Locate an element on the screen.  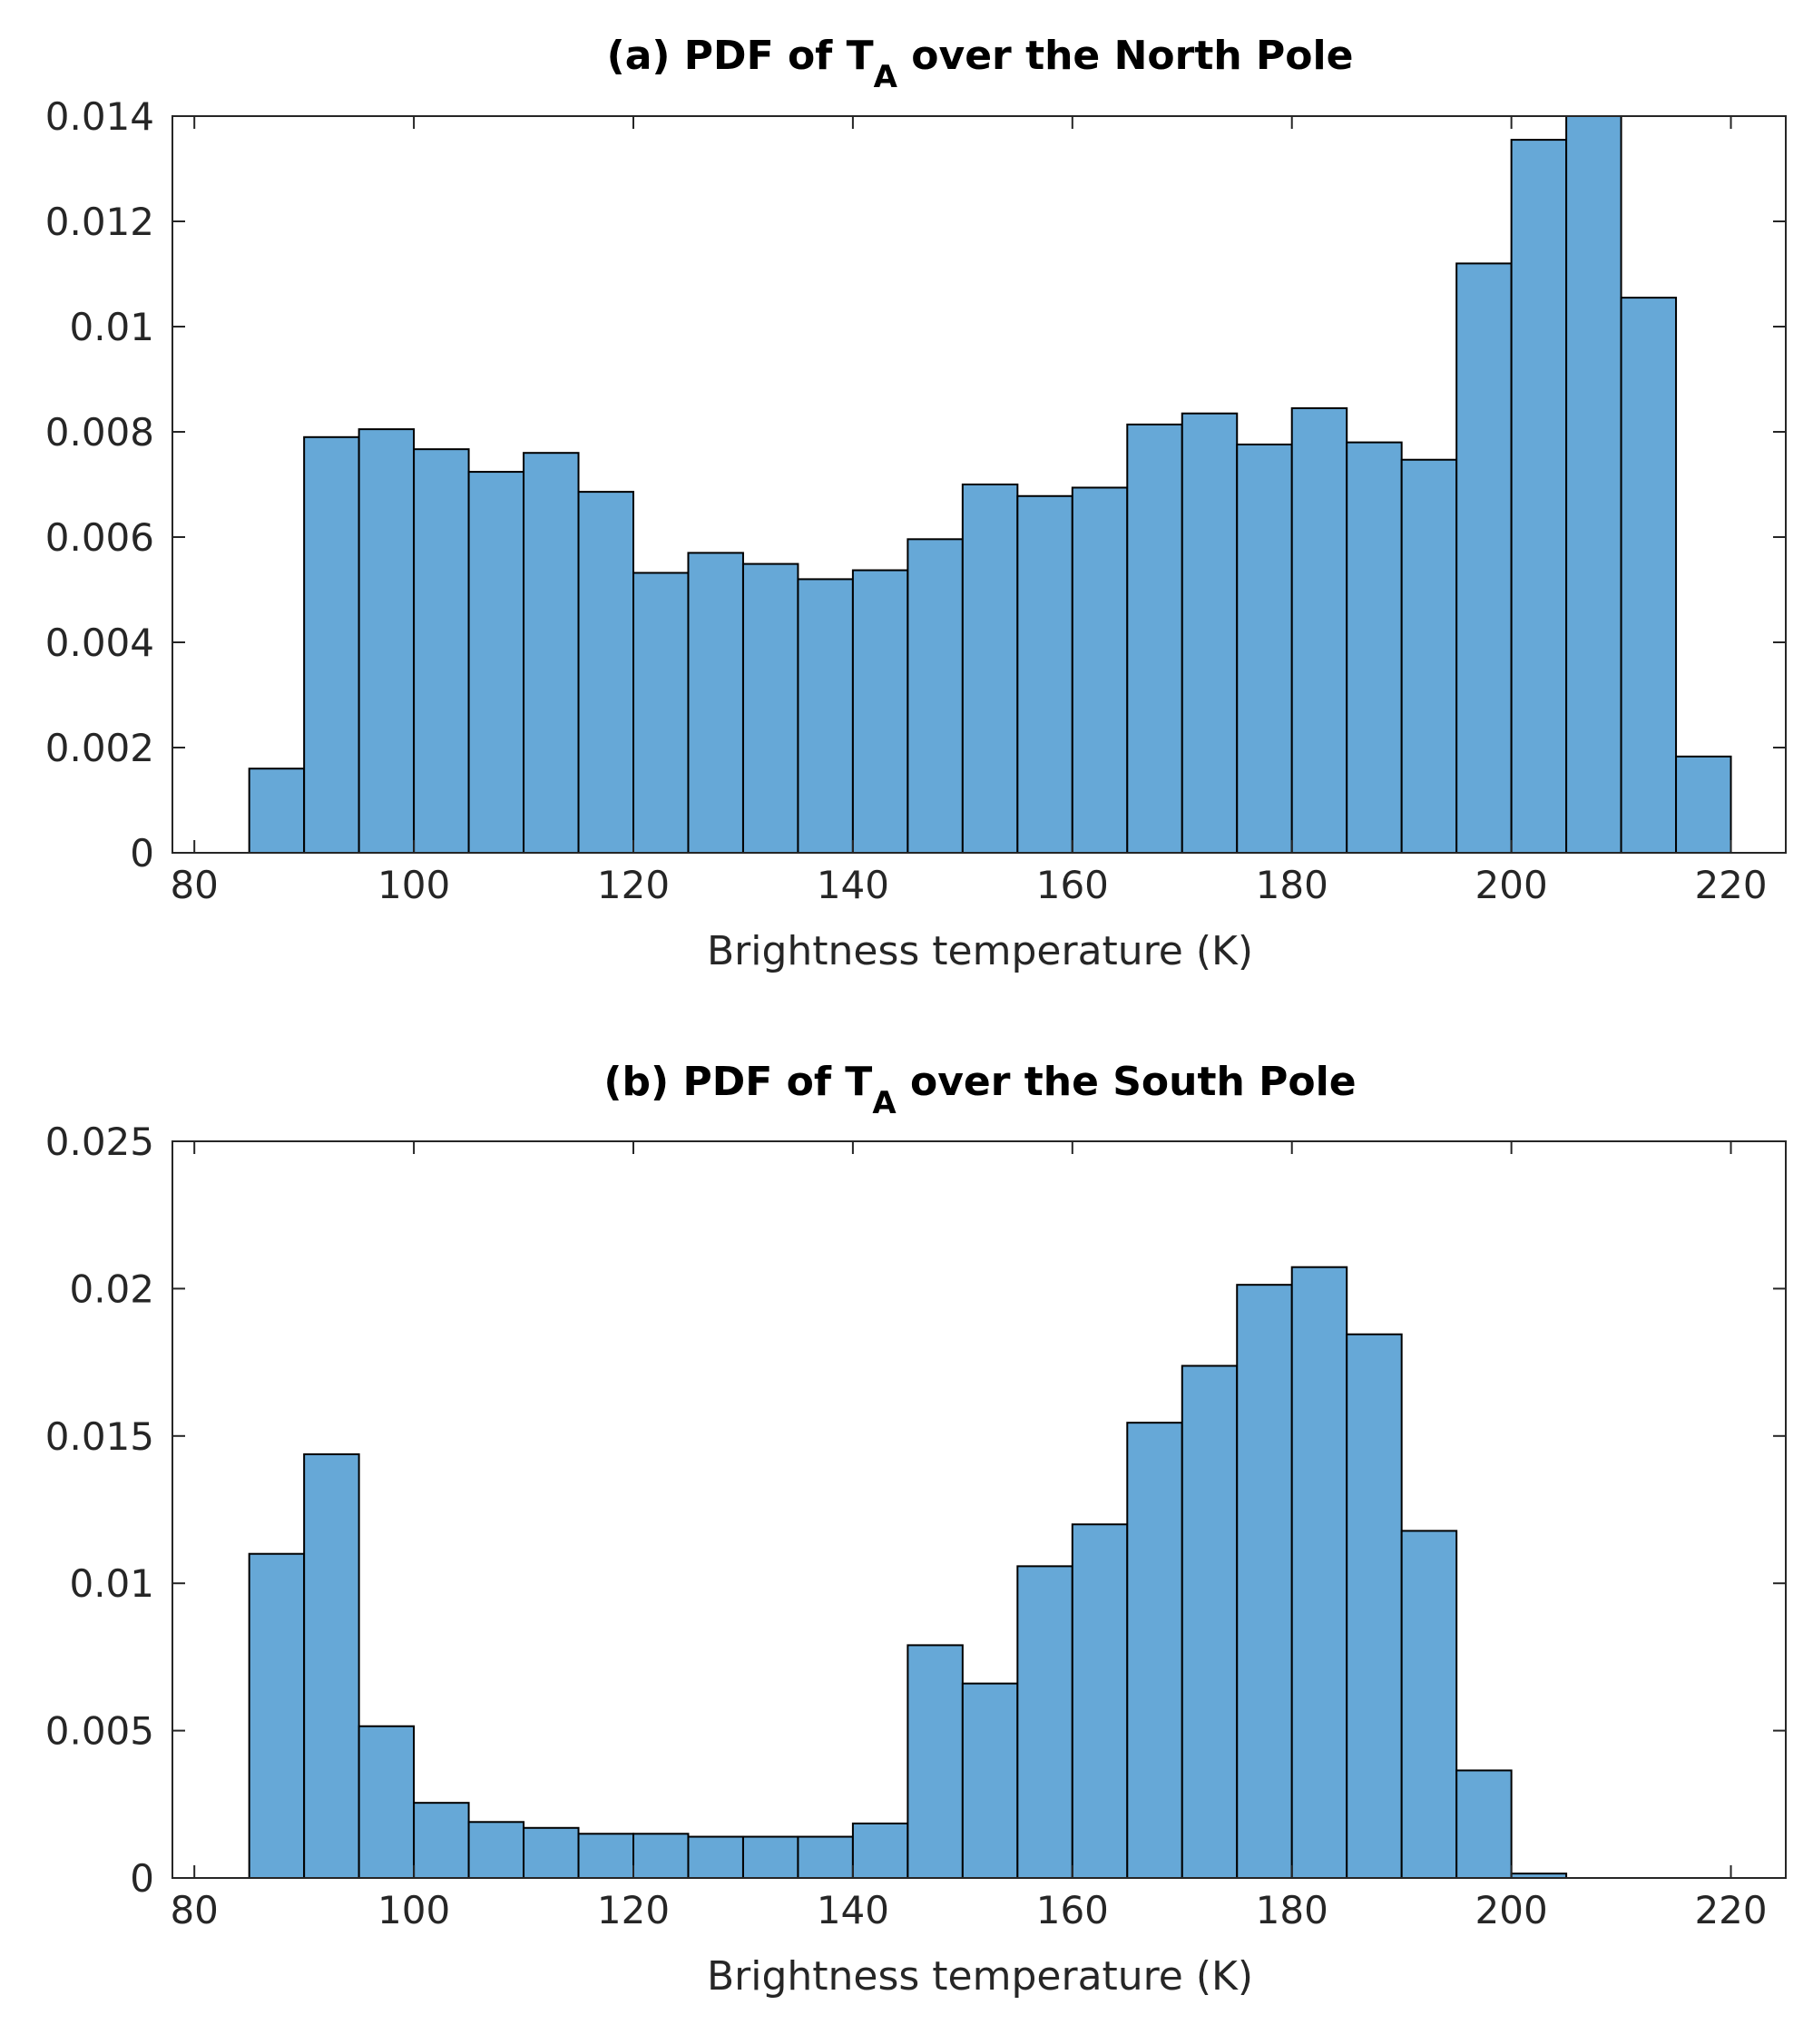
chart-b-xlabel: Brightness temperature (K) is located at coordinates (980, 1976).